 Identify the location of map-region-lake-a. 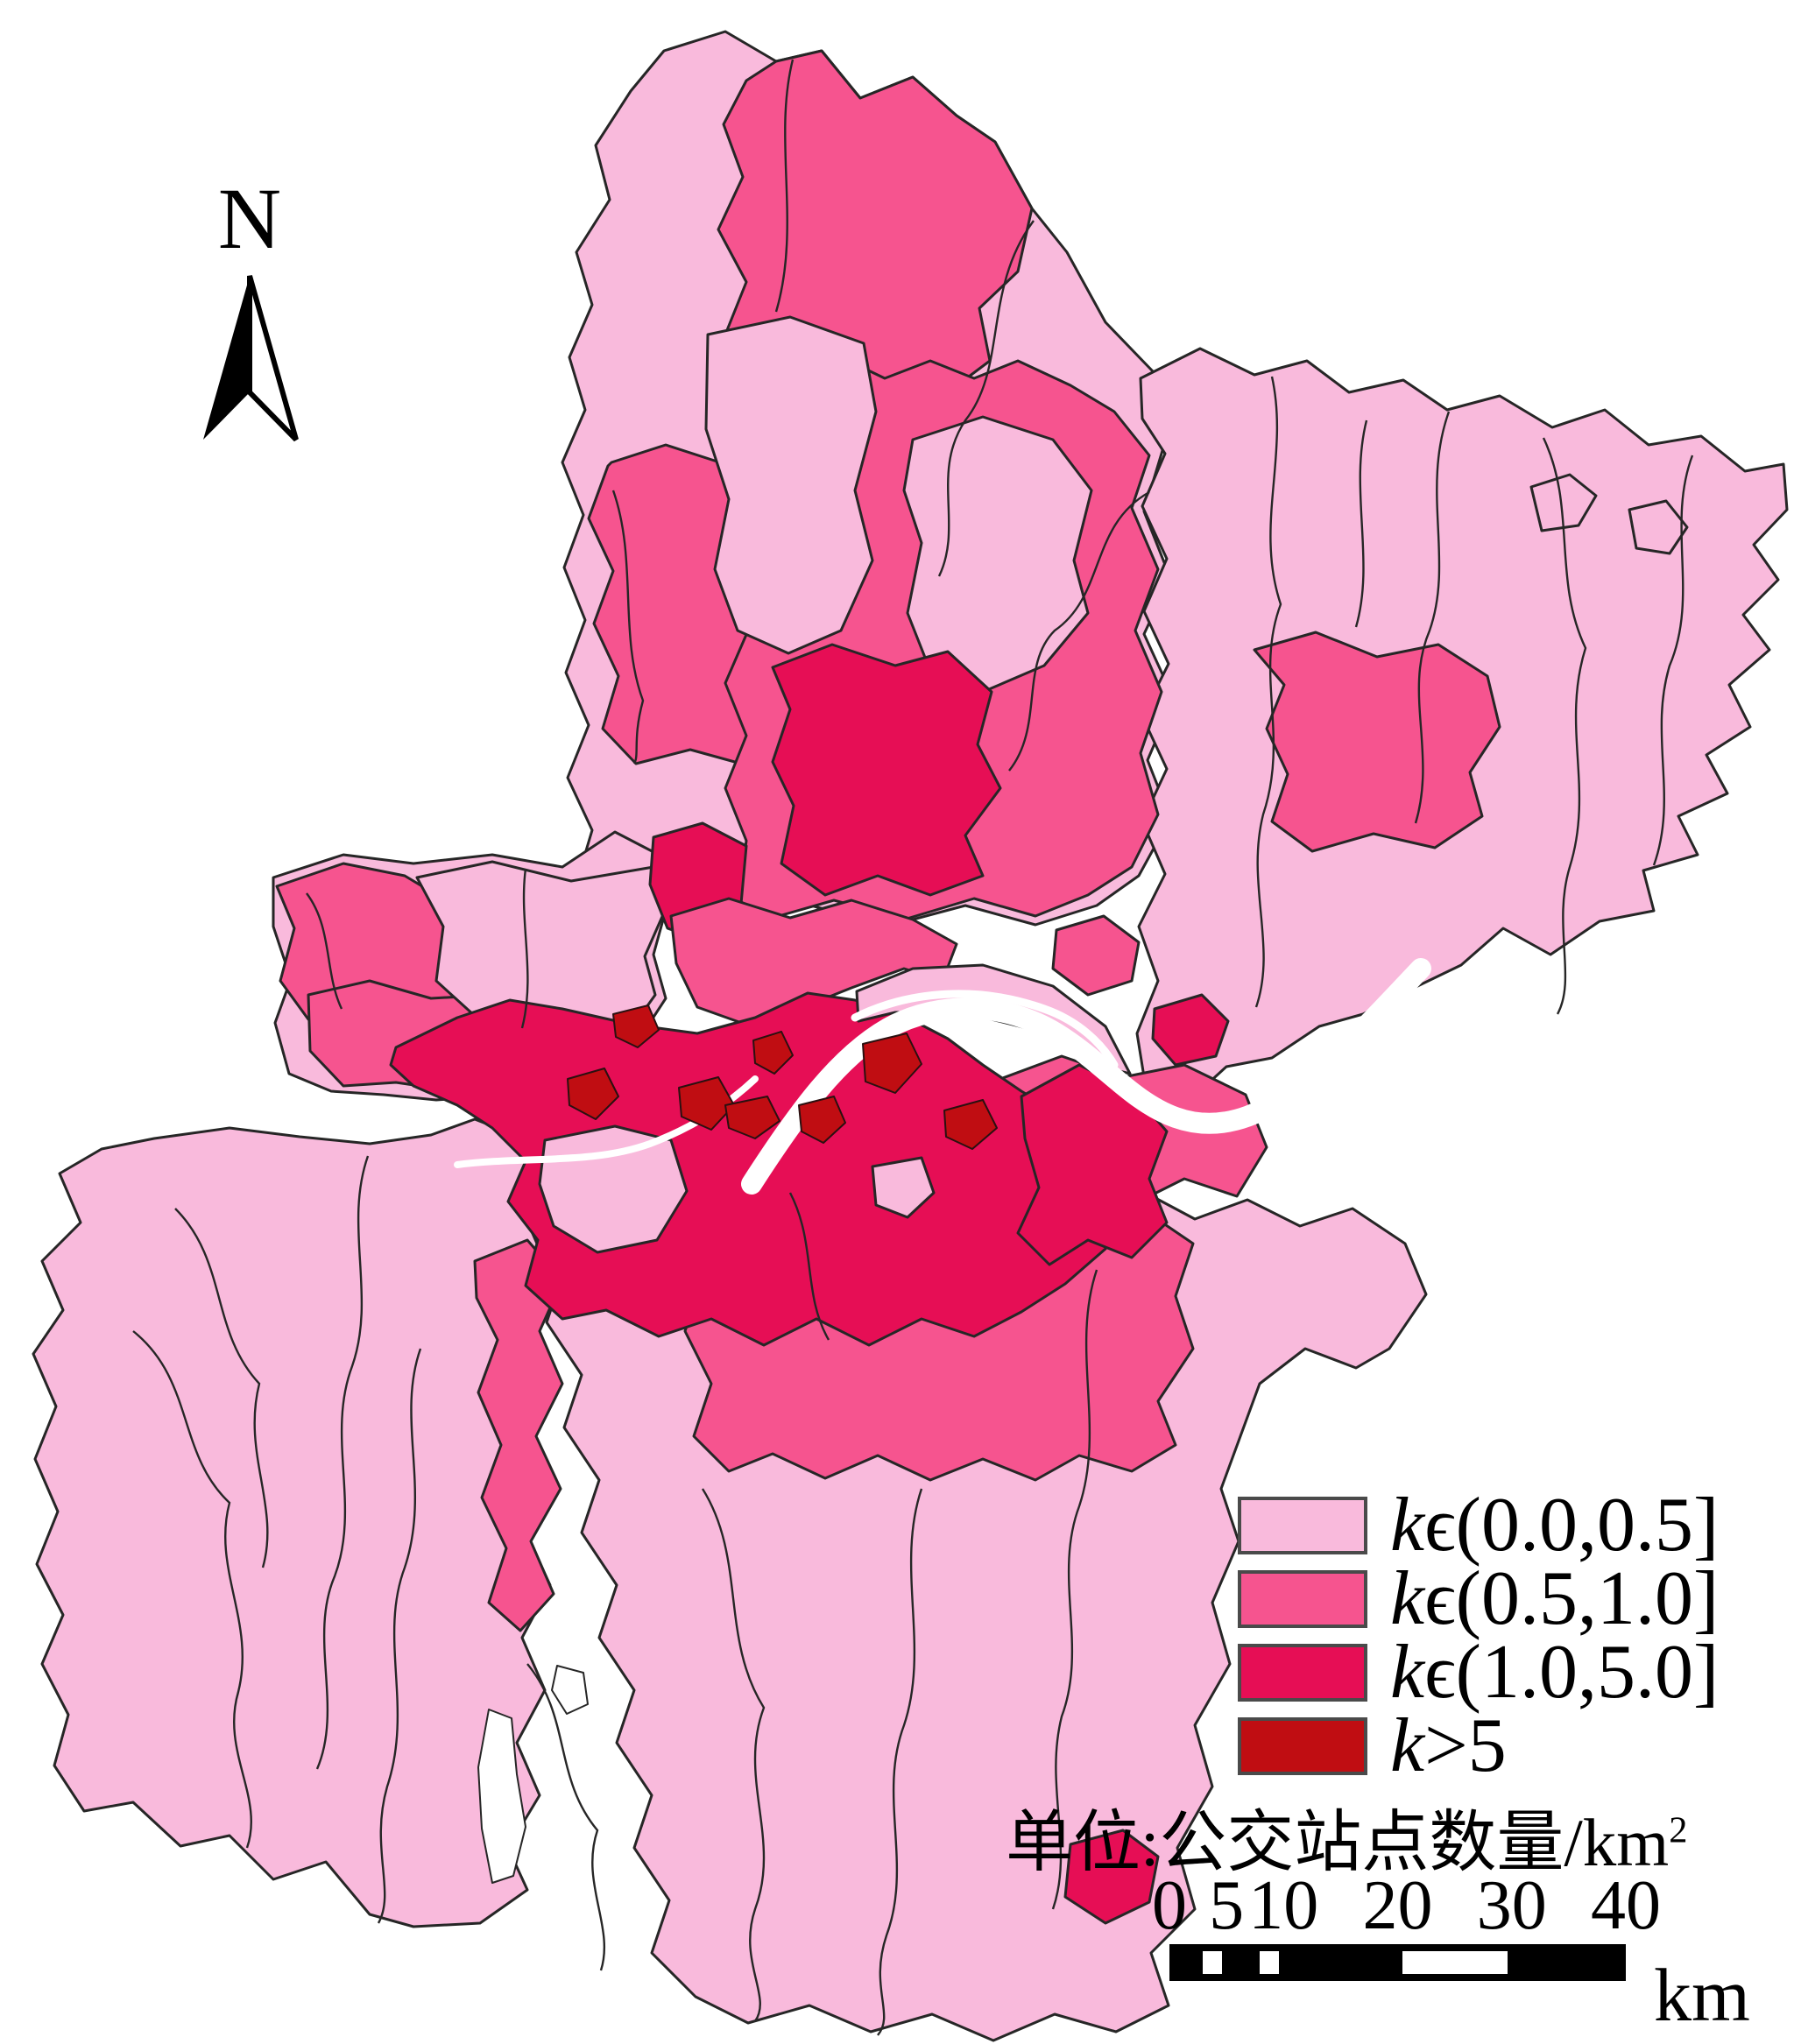
(501, 1796).